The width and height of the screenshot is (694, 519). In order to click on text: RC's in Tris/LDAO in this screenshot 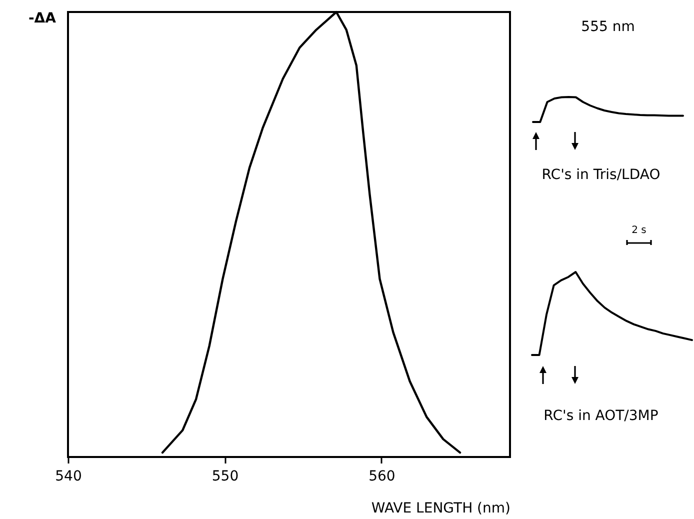, I will do `click(601, 175)`.